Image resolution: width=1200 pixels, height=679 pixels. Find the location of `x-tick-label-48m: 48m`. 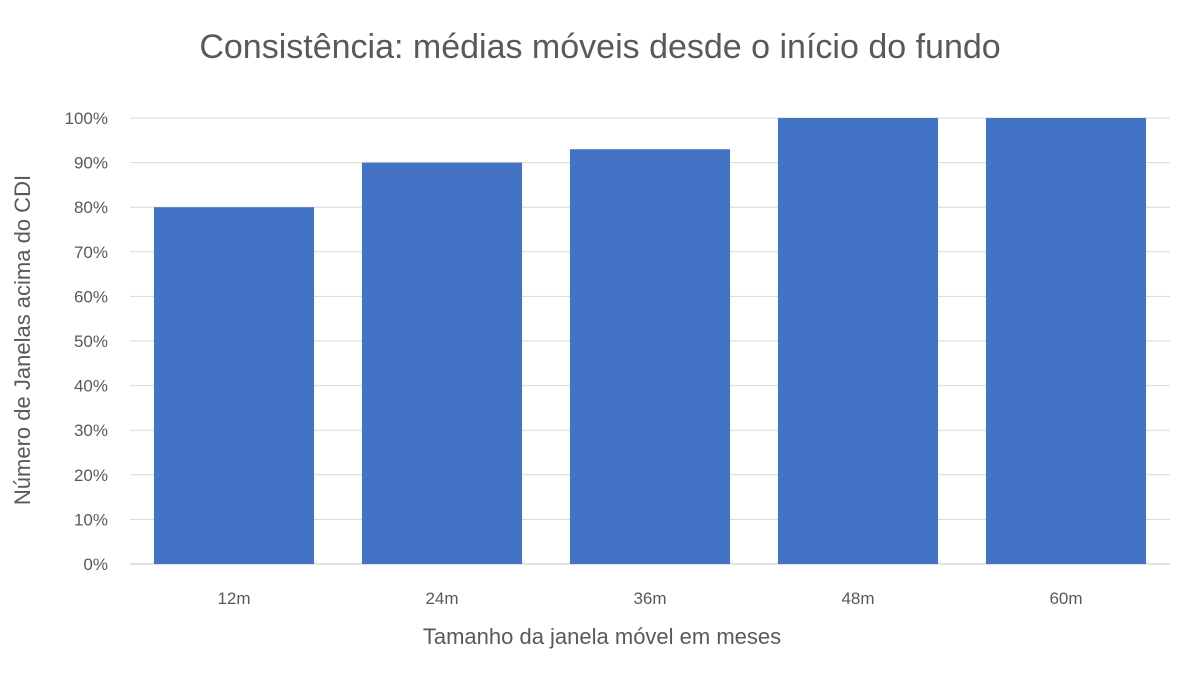

x-tick-label-48m: 48m is located at coordinates (857, 598).